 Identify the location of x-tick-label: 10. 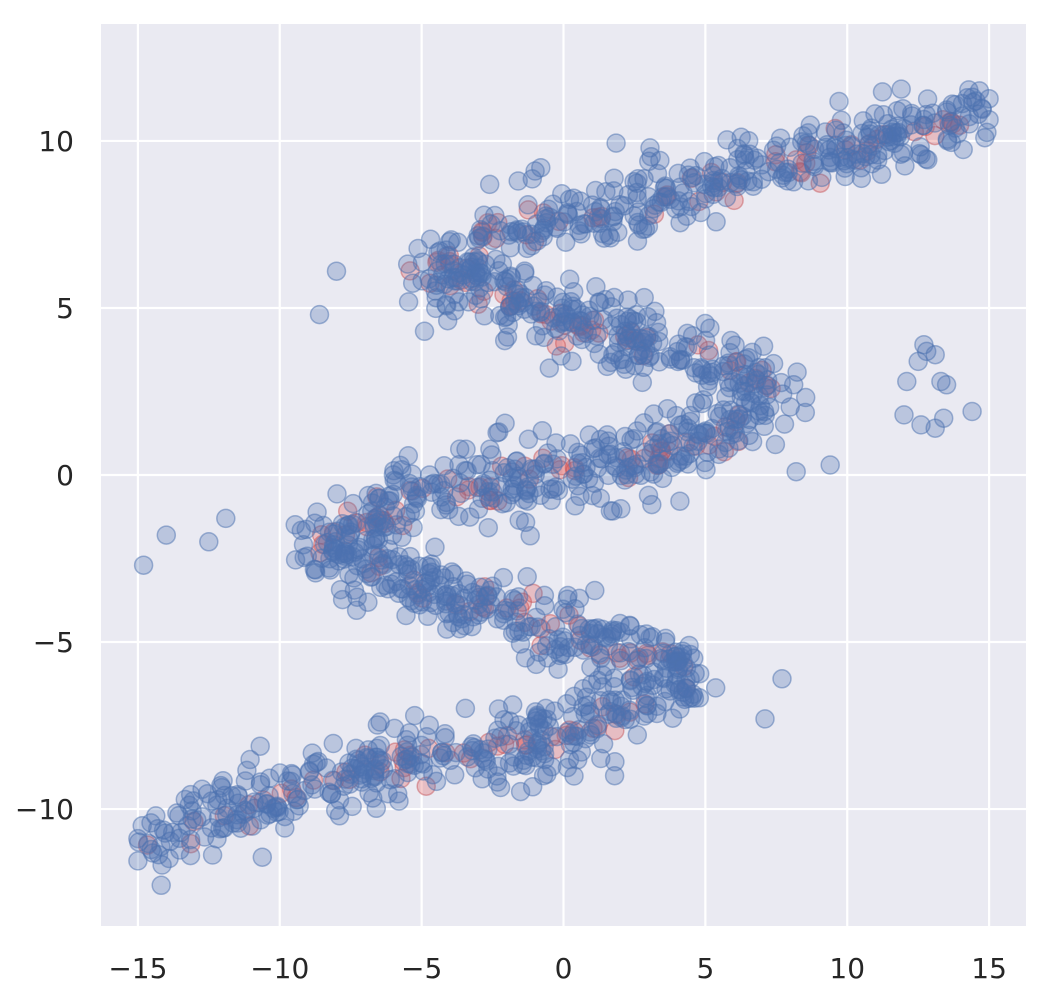
(847, 968).